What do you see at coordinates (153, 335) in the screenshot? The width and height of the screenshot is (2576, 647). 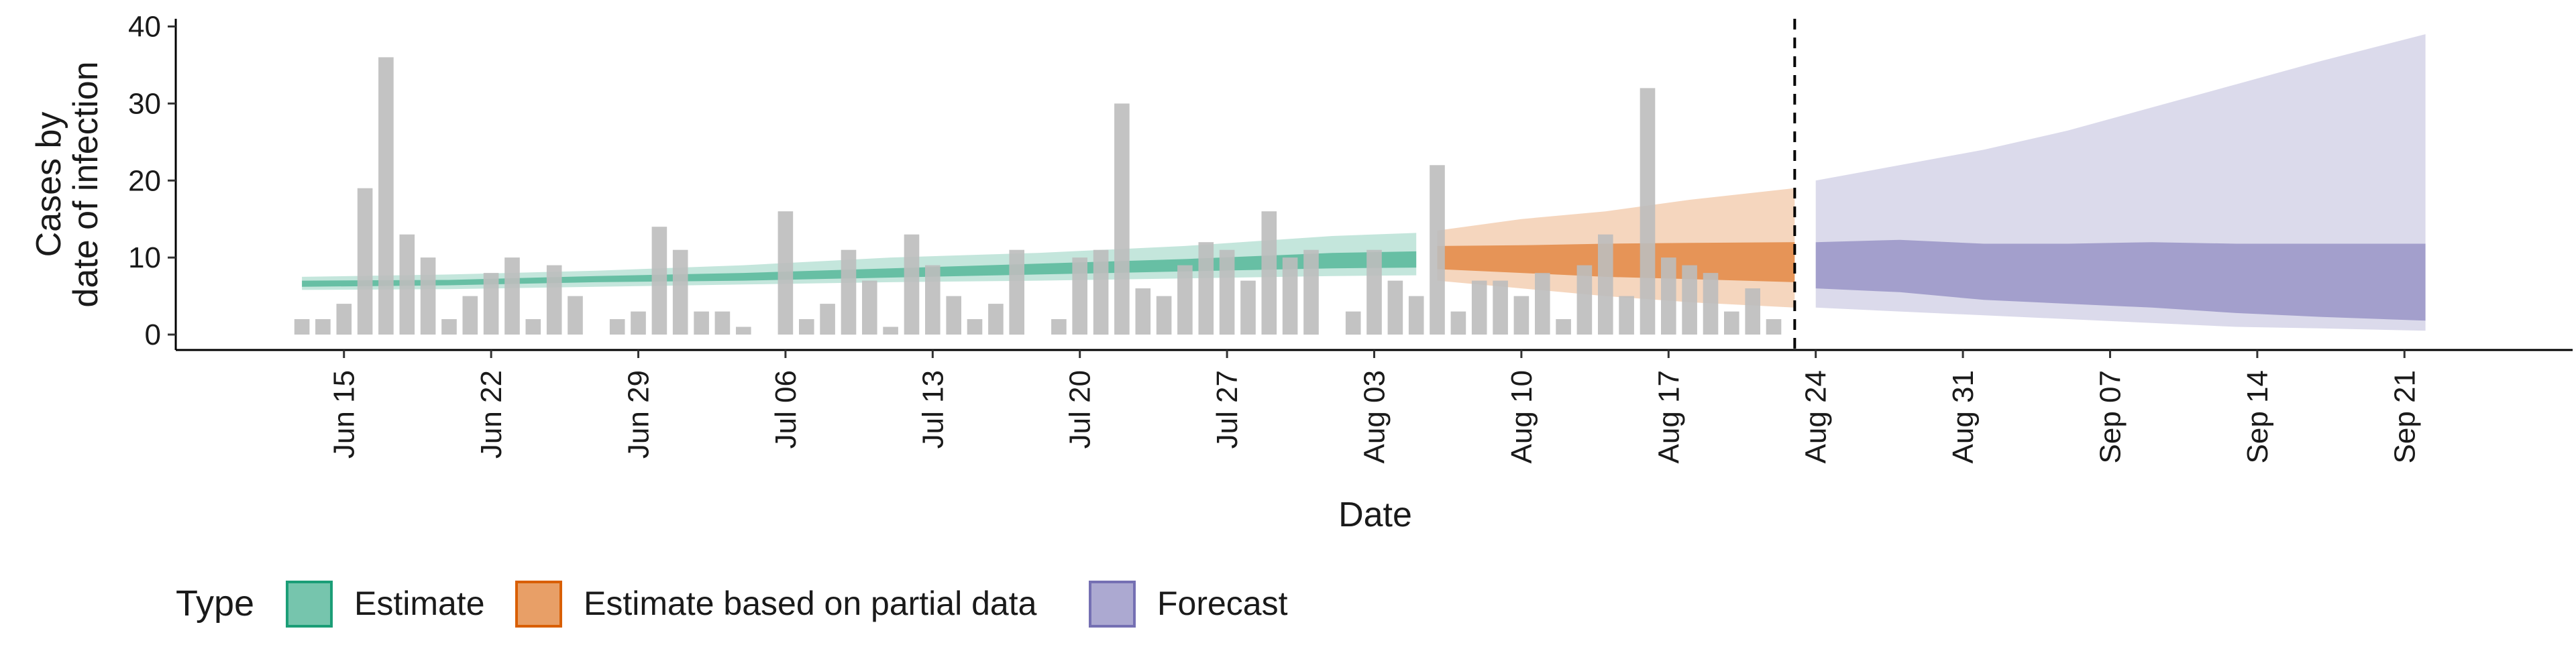 I see `y-tick-label: 0` at bounding box center [153, 335].